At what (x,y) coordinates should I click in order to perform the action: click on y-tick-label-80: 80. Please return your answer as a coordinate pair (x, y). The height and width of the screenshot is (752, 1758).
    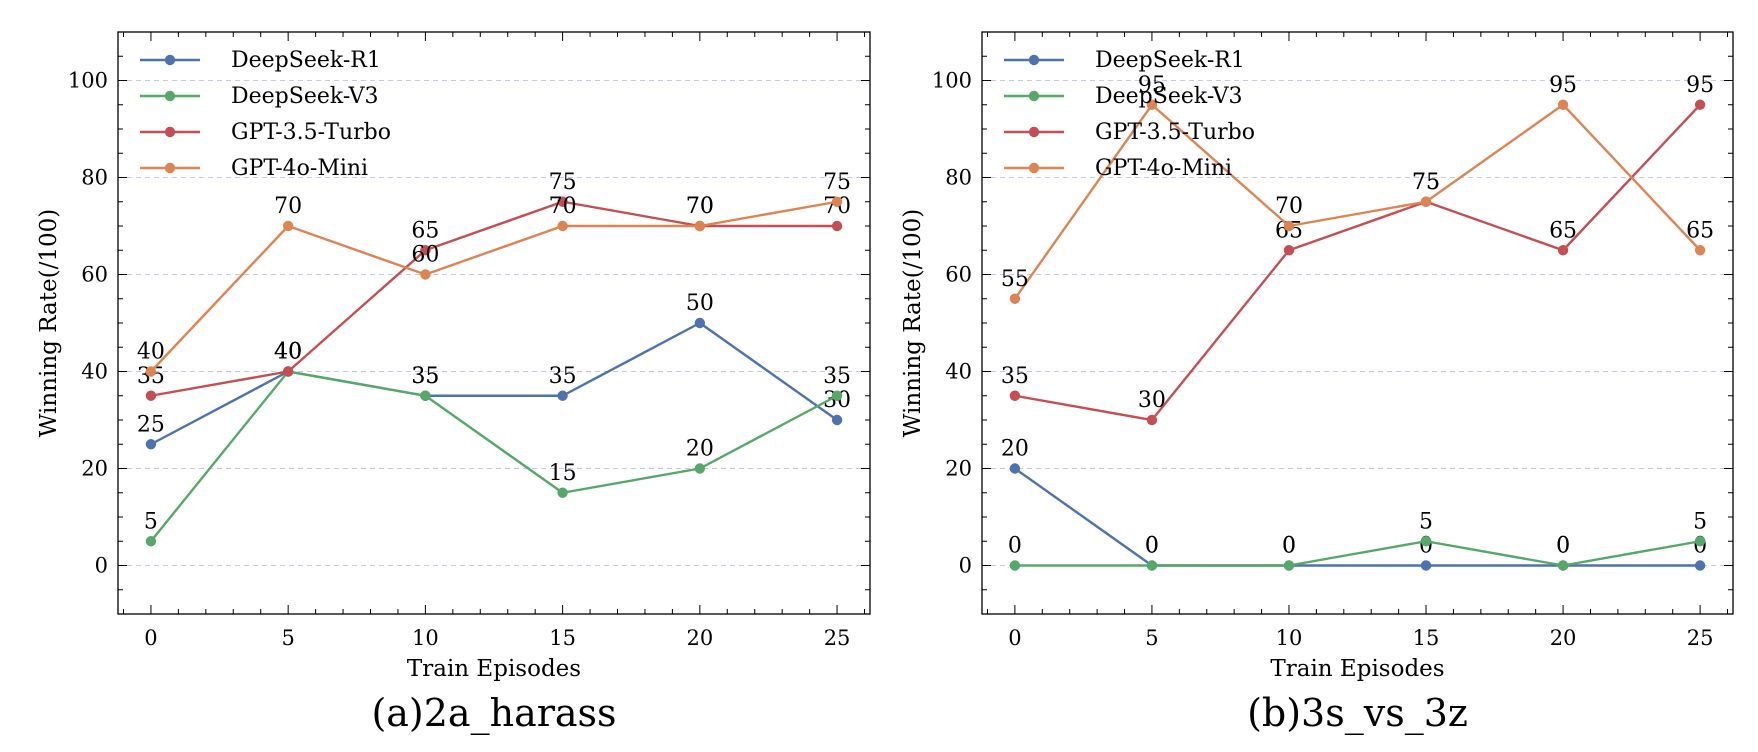
    Looking at the image, I should click on (958, 178).